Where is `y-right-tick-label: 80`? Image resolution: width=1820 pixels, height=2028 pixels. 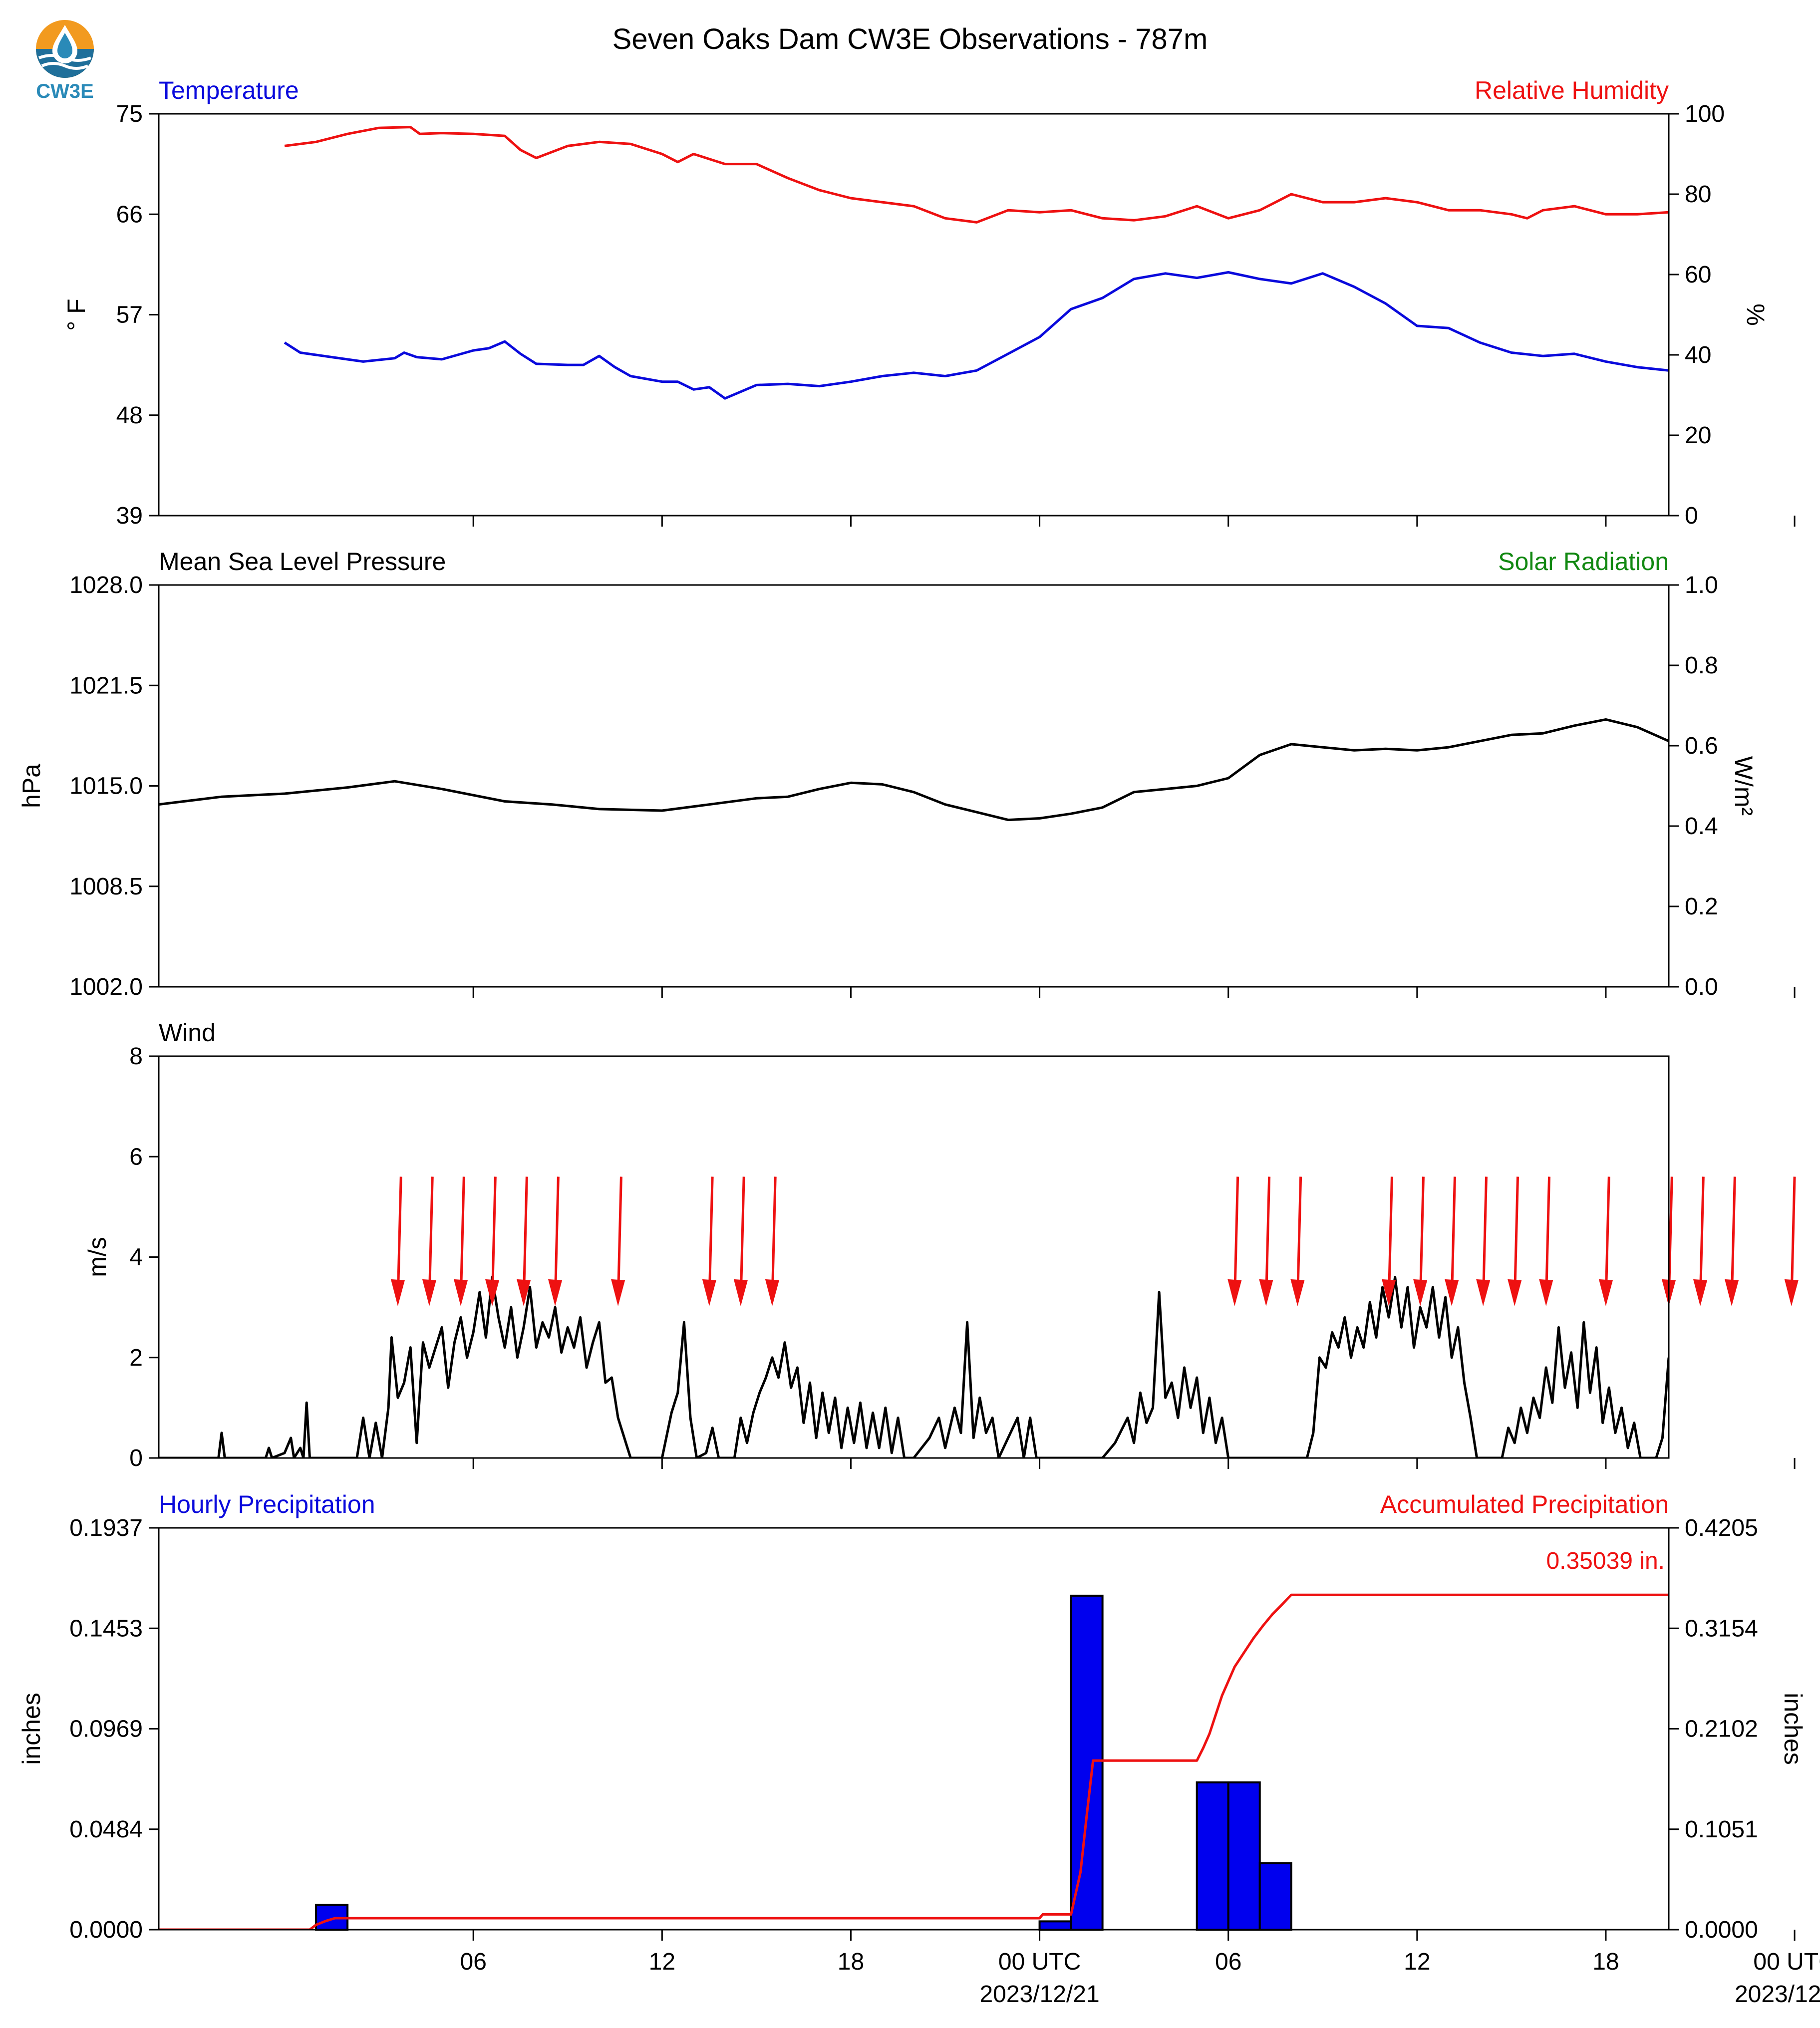
y-right-tick-label: 80 is located at coordinates (1698, 194).